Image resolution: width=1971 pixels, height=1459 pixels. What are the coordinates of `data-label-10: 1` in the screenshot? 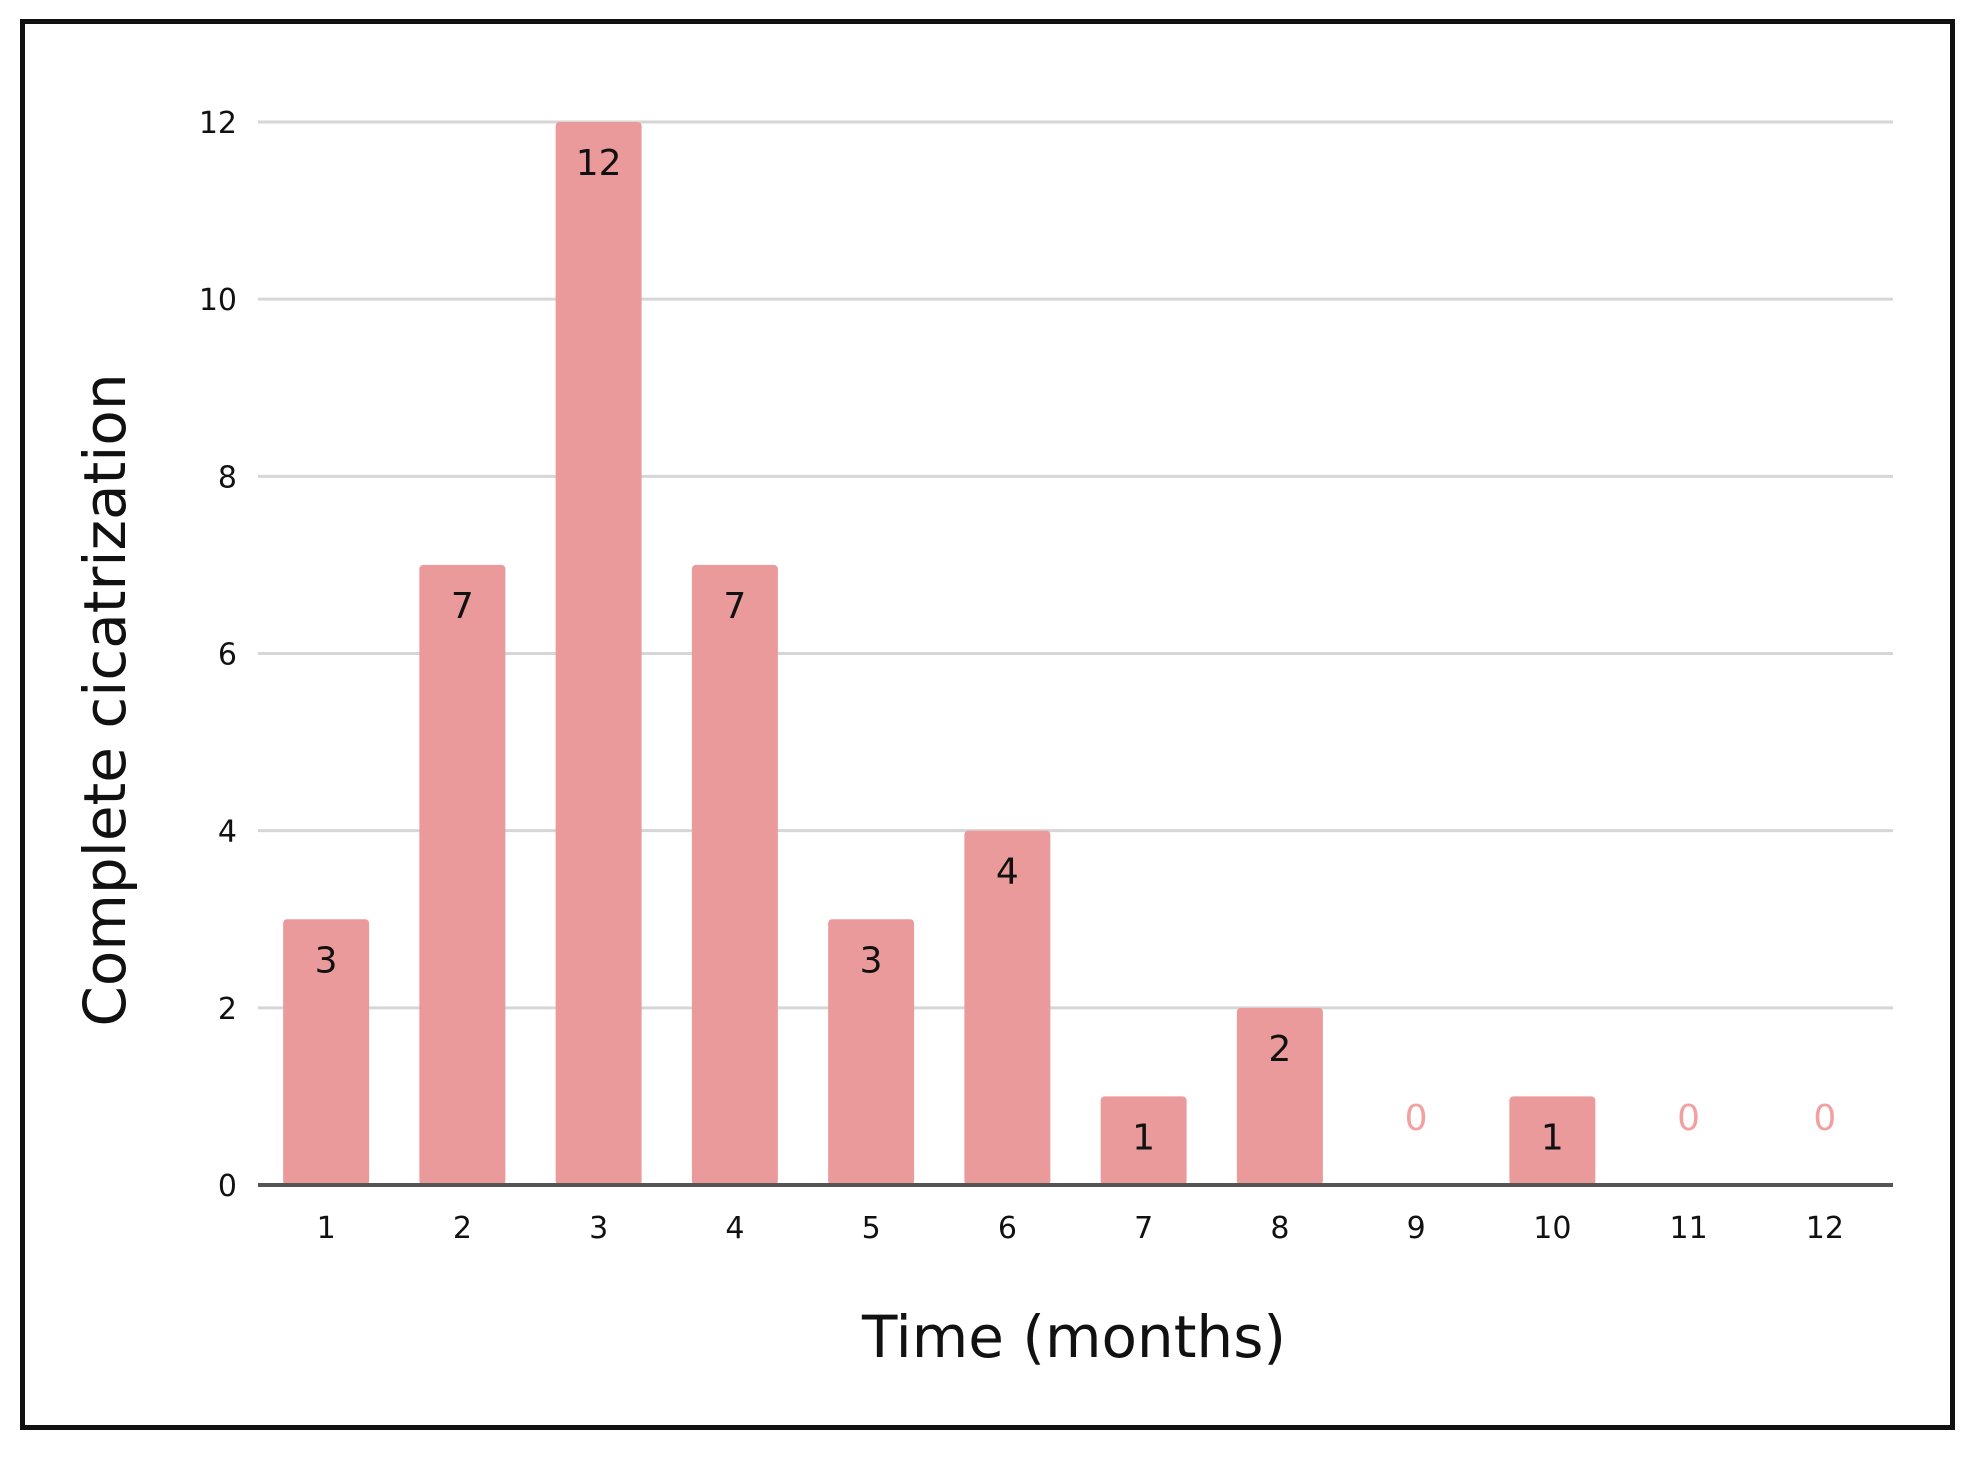 It's located at (1552, 1137).